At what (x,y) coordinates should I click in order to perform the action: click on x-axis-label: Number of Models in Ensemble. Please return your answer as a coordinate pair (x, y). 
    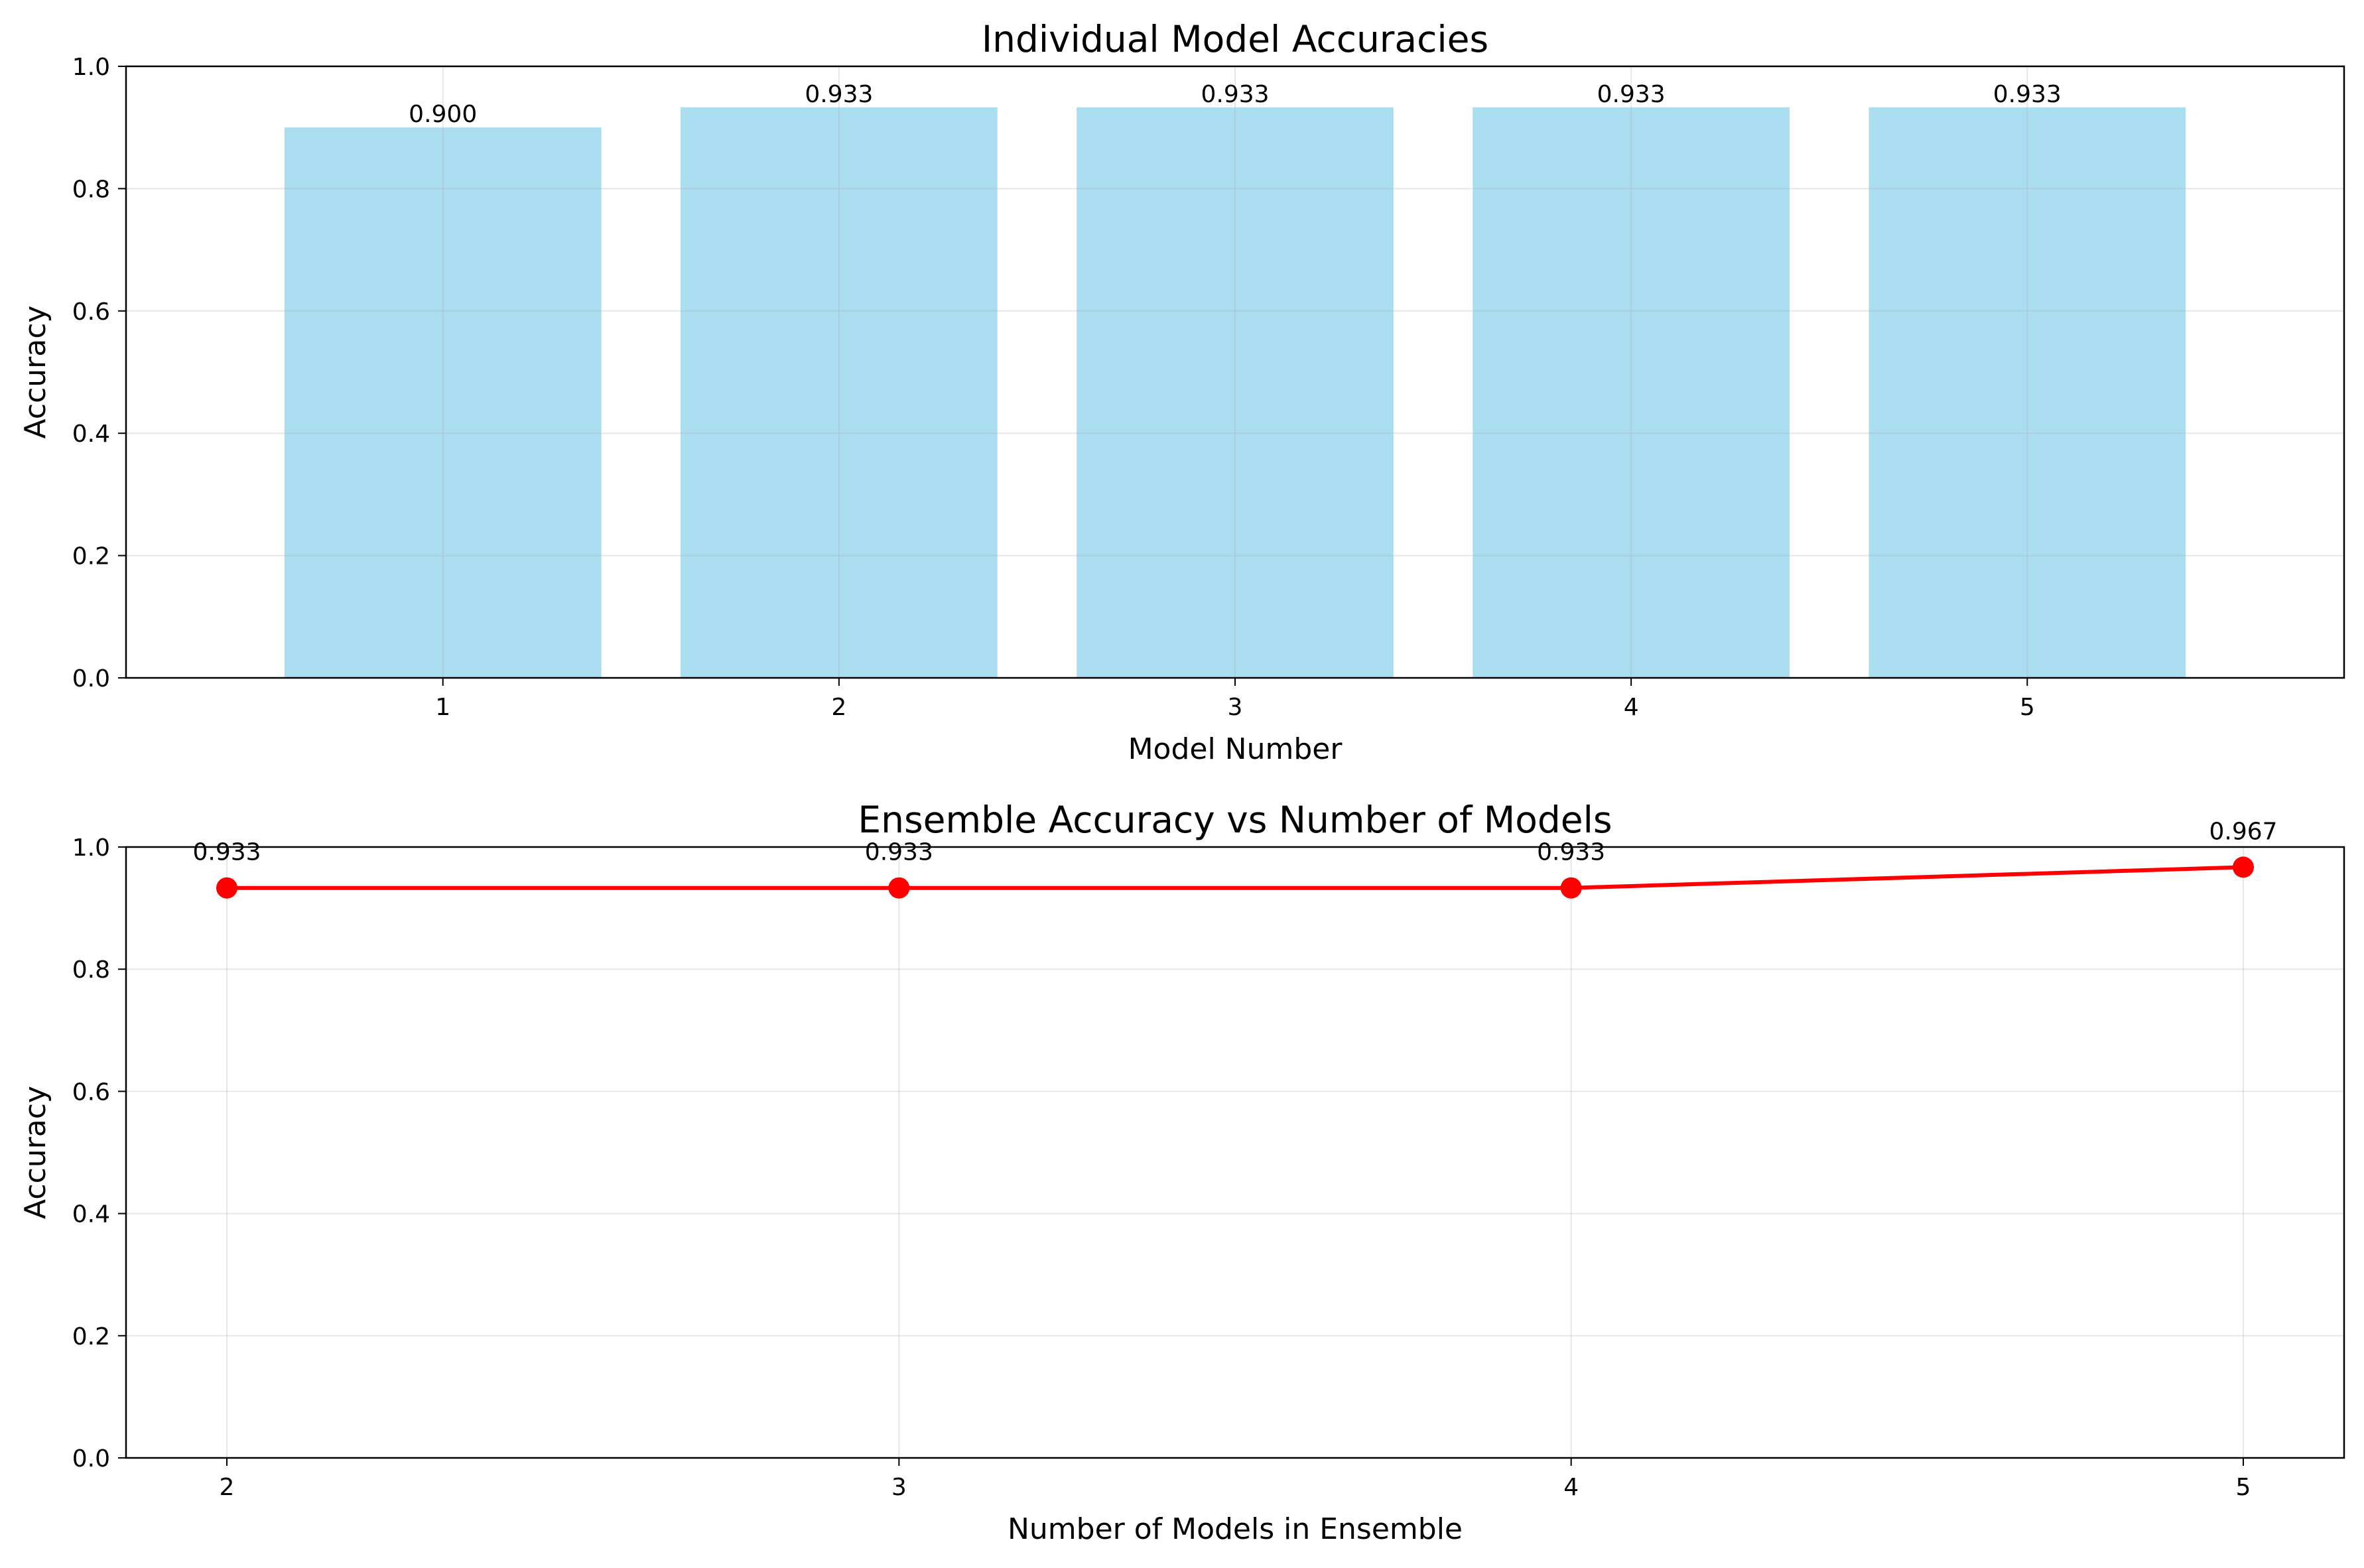
    Looking at the image, I should click on (1235, 1529).